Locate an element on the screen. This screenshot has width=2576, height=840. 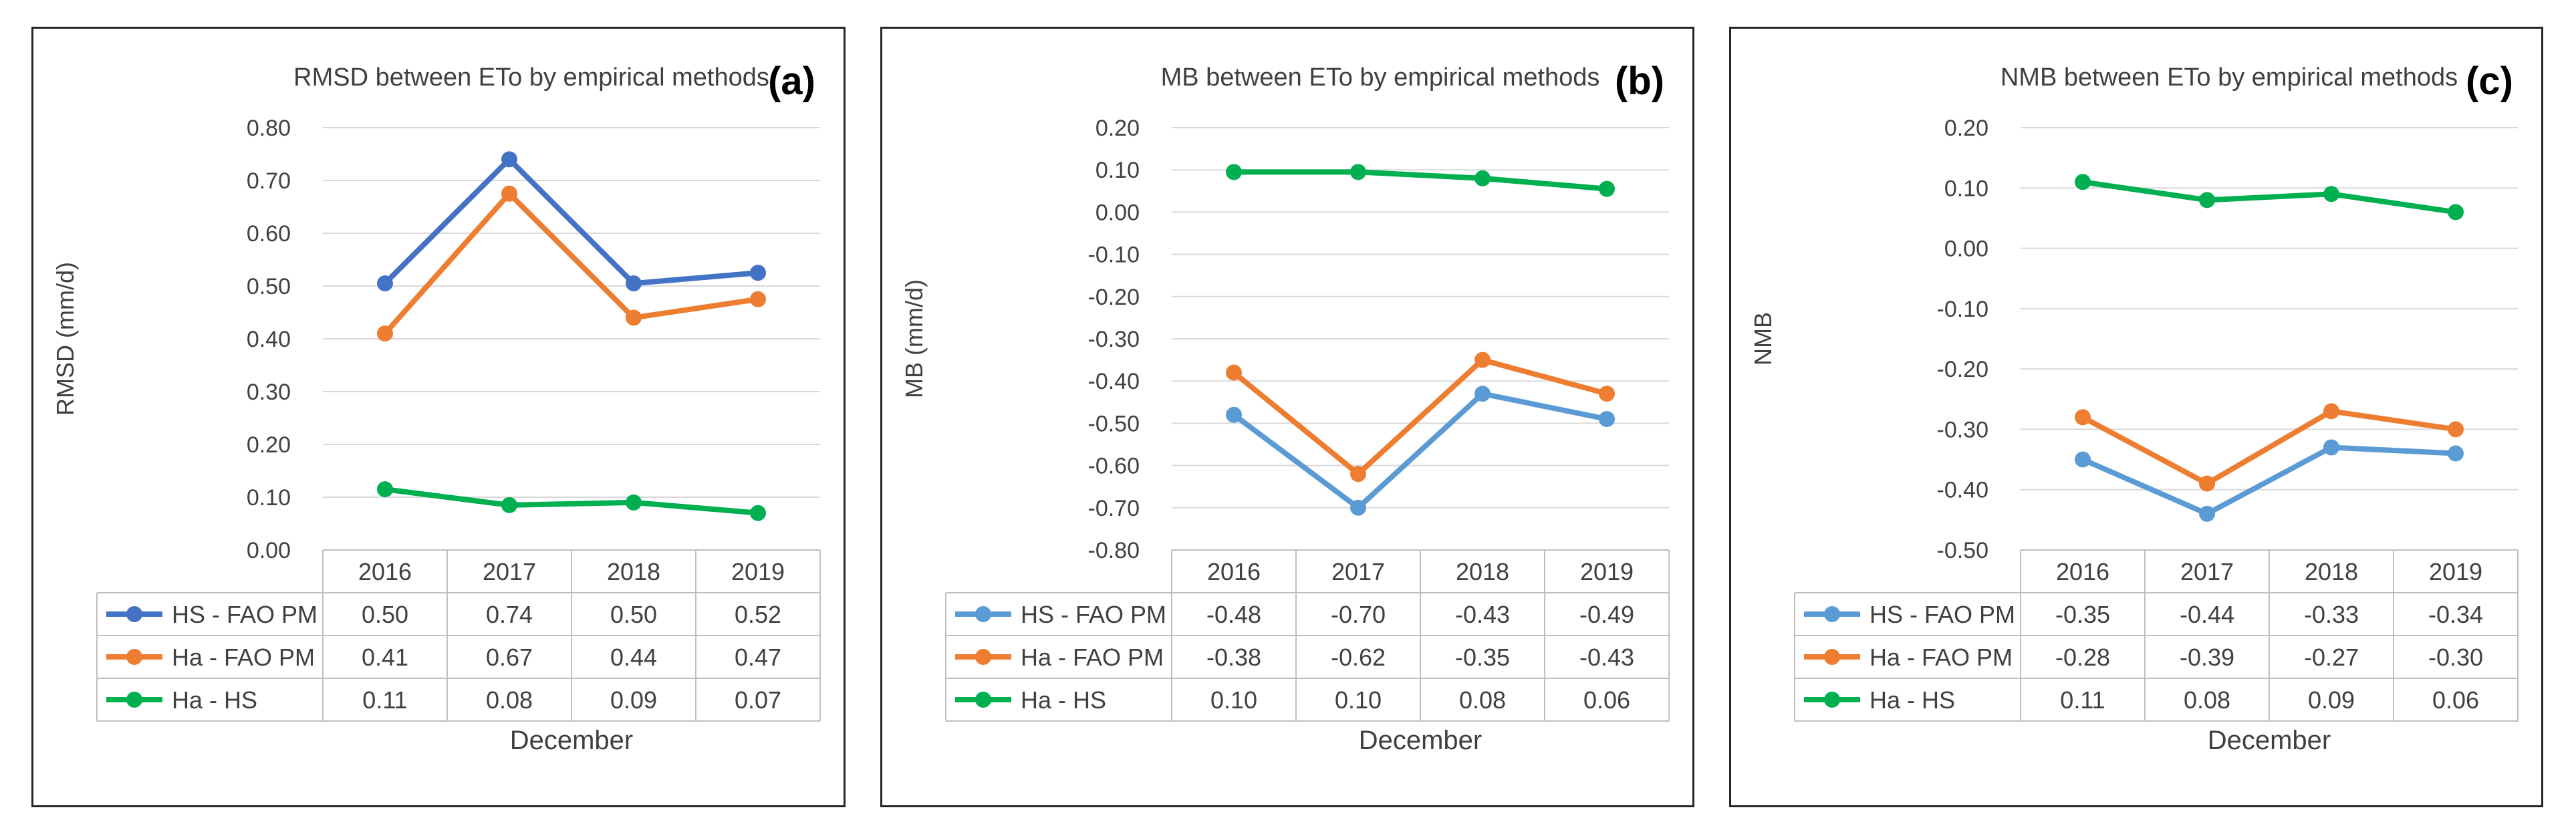
panel-tag: (b) is located at coordinates (1640, 81).